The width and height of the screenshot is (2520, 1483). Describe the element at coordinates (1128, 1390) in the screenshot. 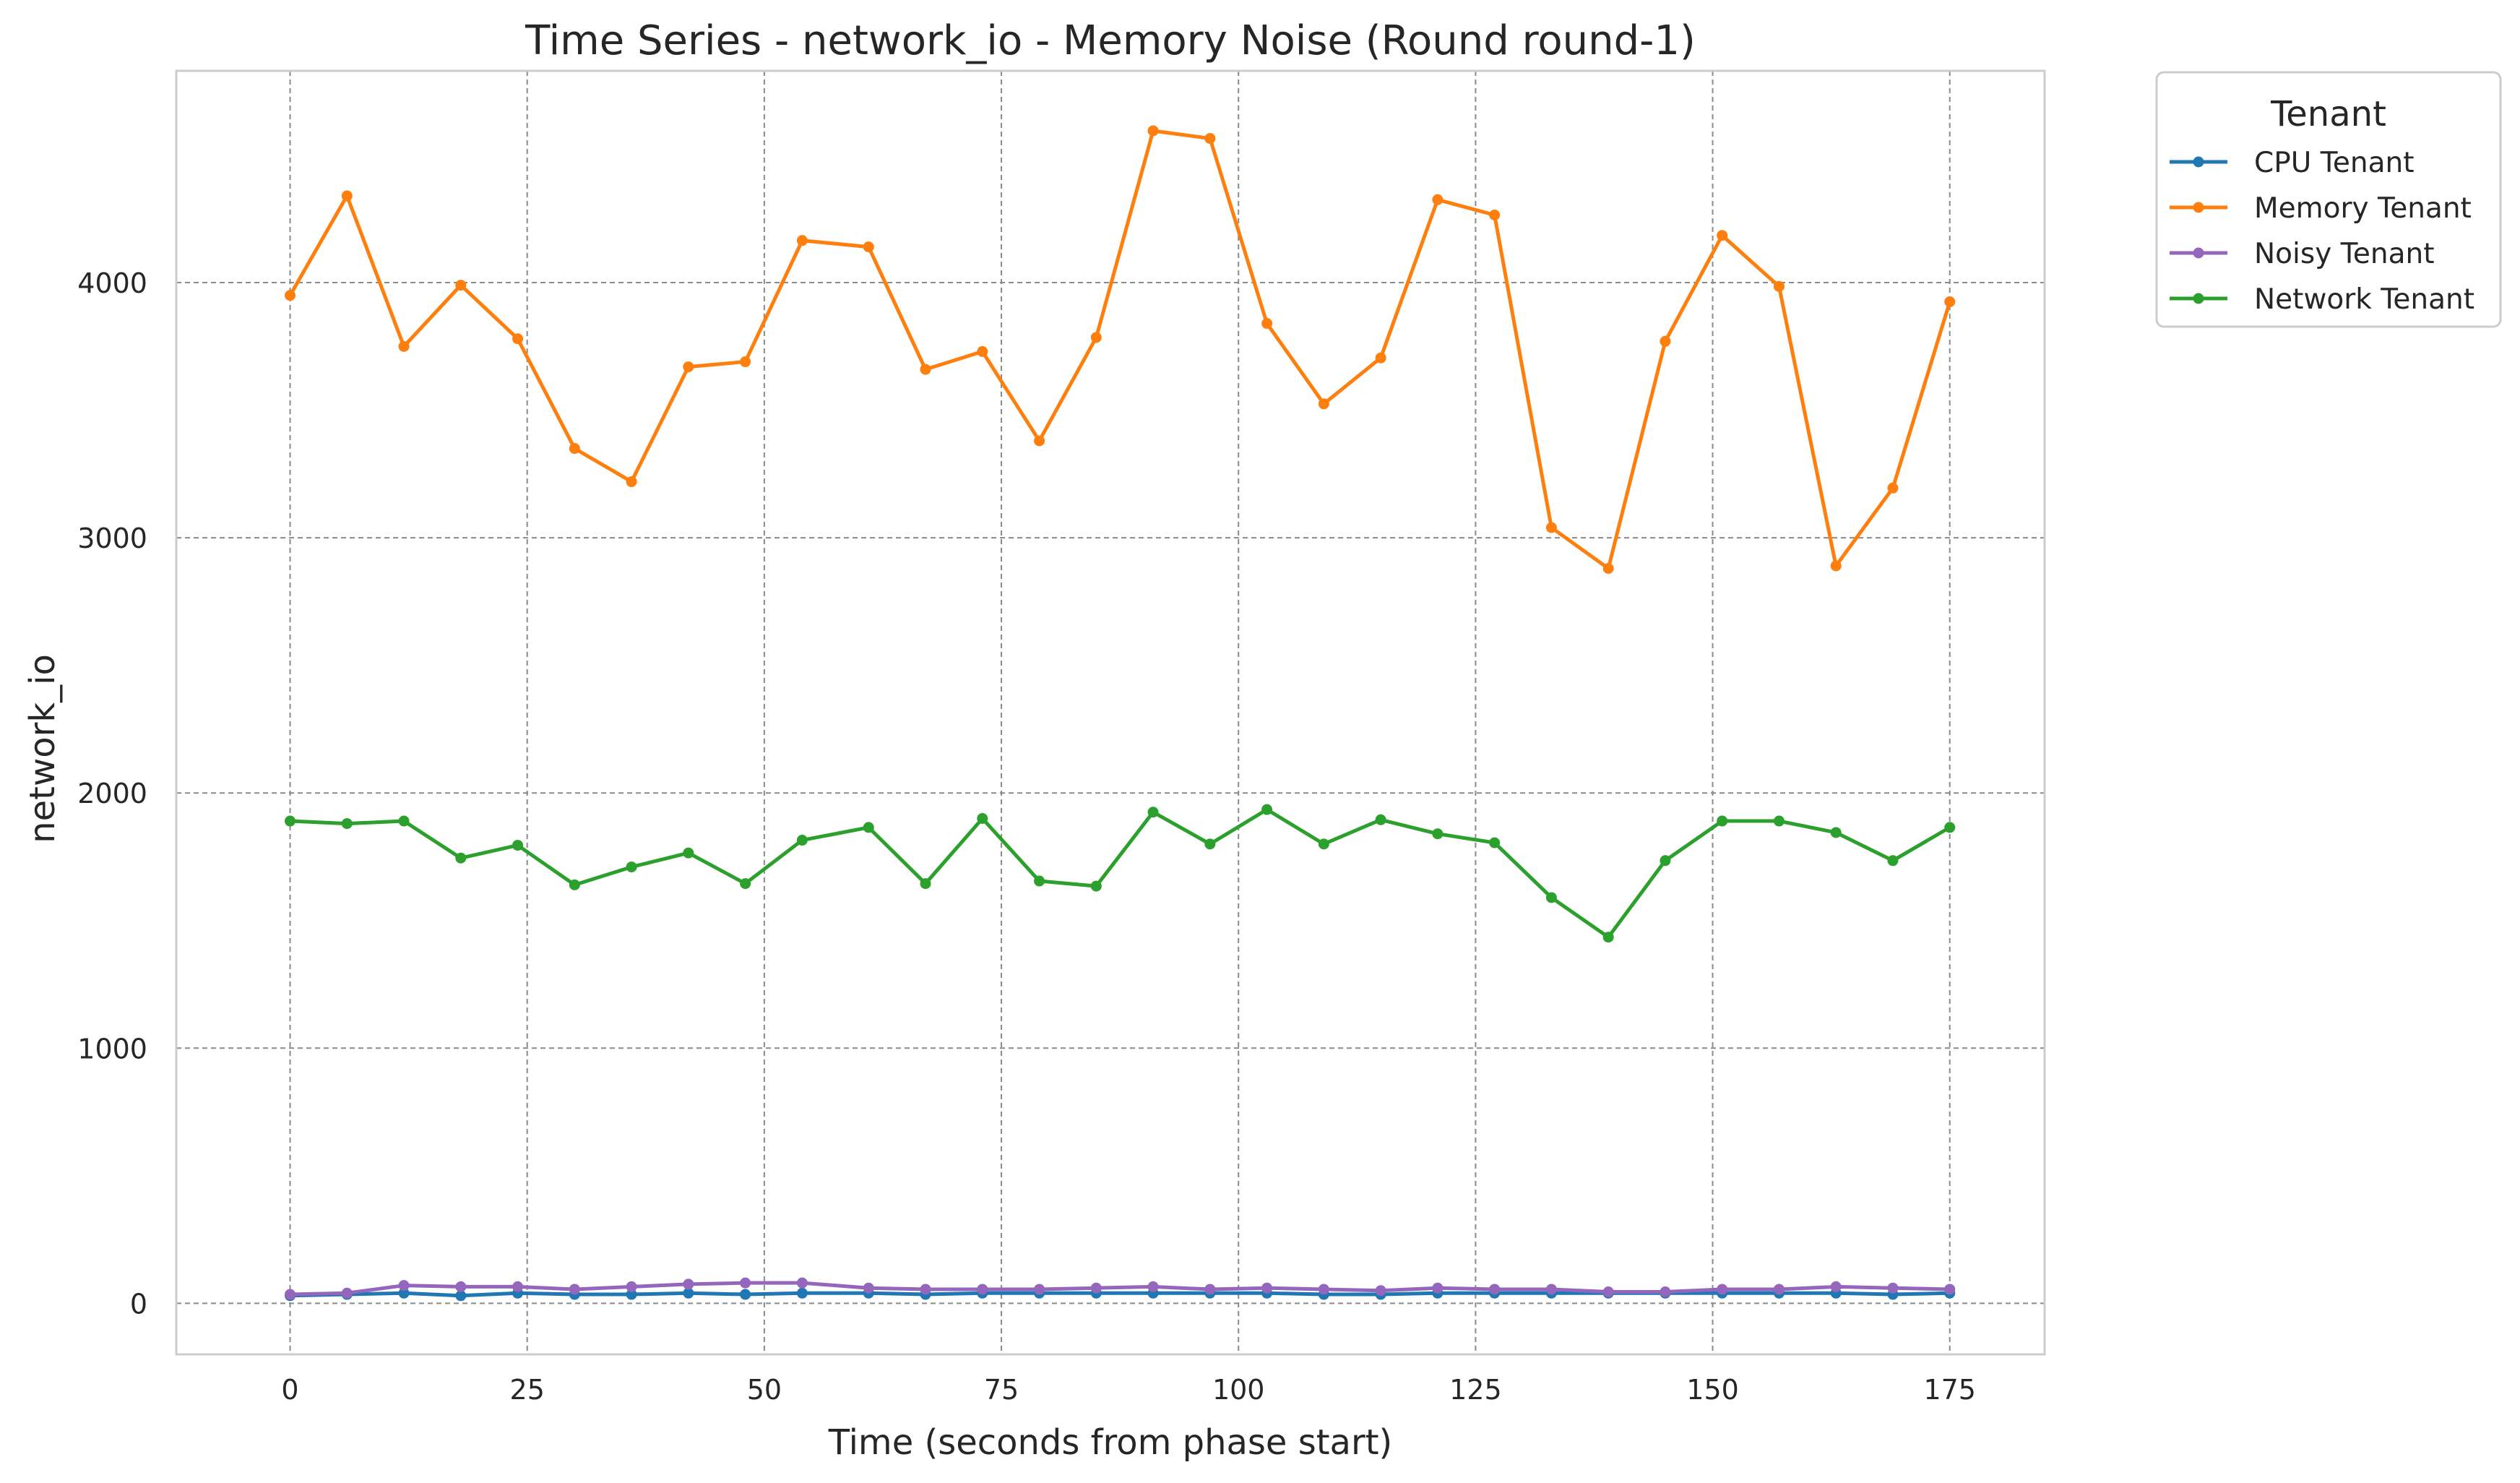

I see `x-axis-ticks: 0 25 50 75 100 125 150 175` at that location.